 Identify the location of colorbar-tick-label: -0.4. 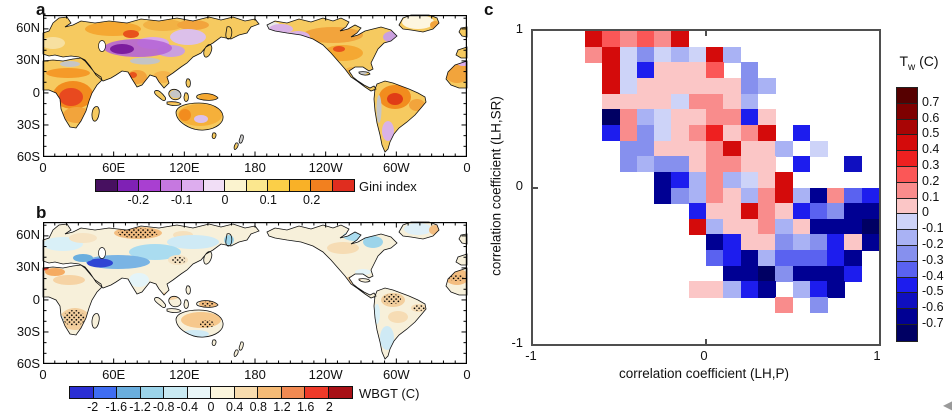
(187, 407).